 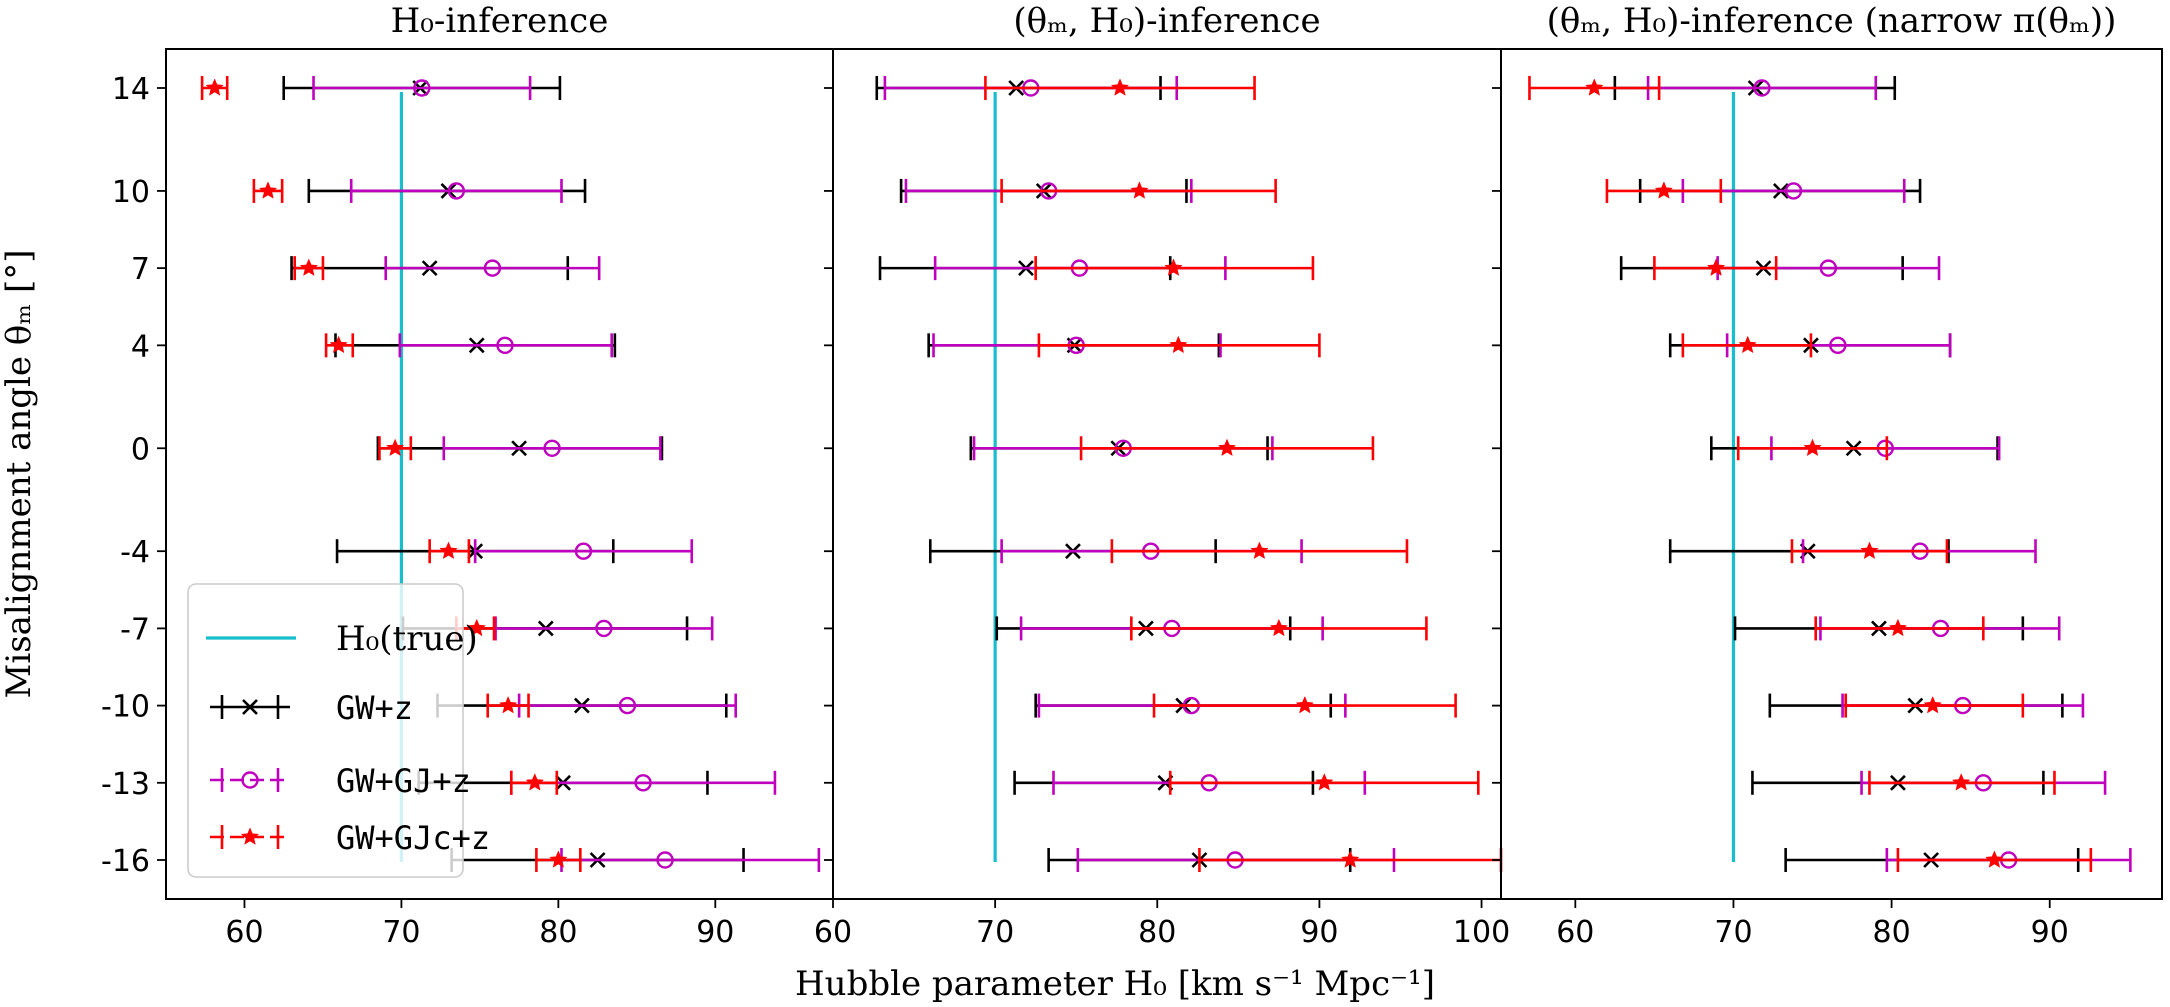 I want to click on legend-frame, so click(x=325, y=730).